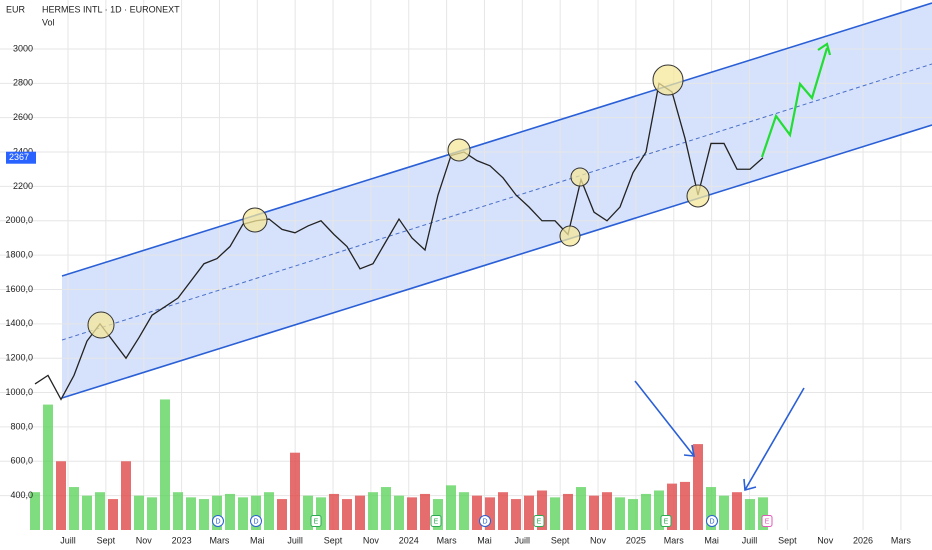 This screenshot has height=550, width=932. I want to click on y-tick-label: 400,0, so click(21, 495).